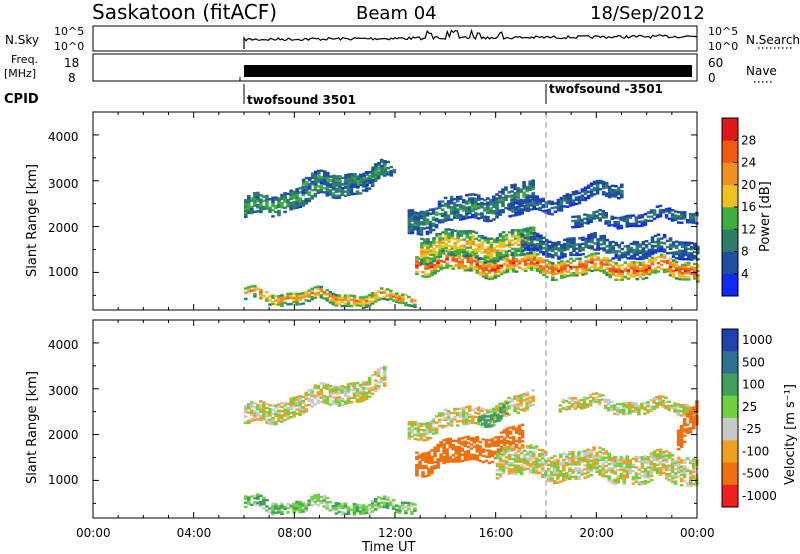 Image resolution: width=800 pixels, height=554 pixels. Describe the element at coordinates (753, 362) in the screenshot. I see `velocity-cbar-tick: 500` at that location.